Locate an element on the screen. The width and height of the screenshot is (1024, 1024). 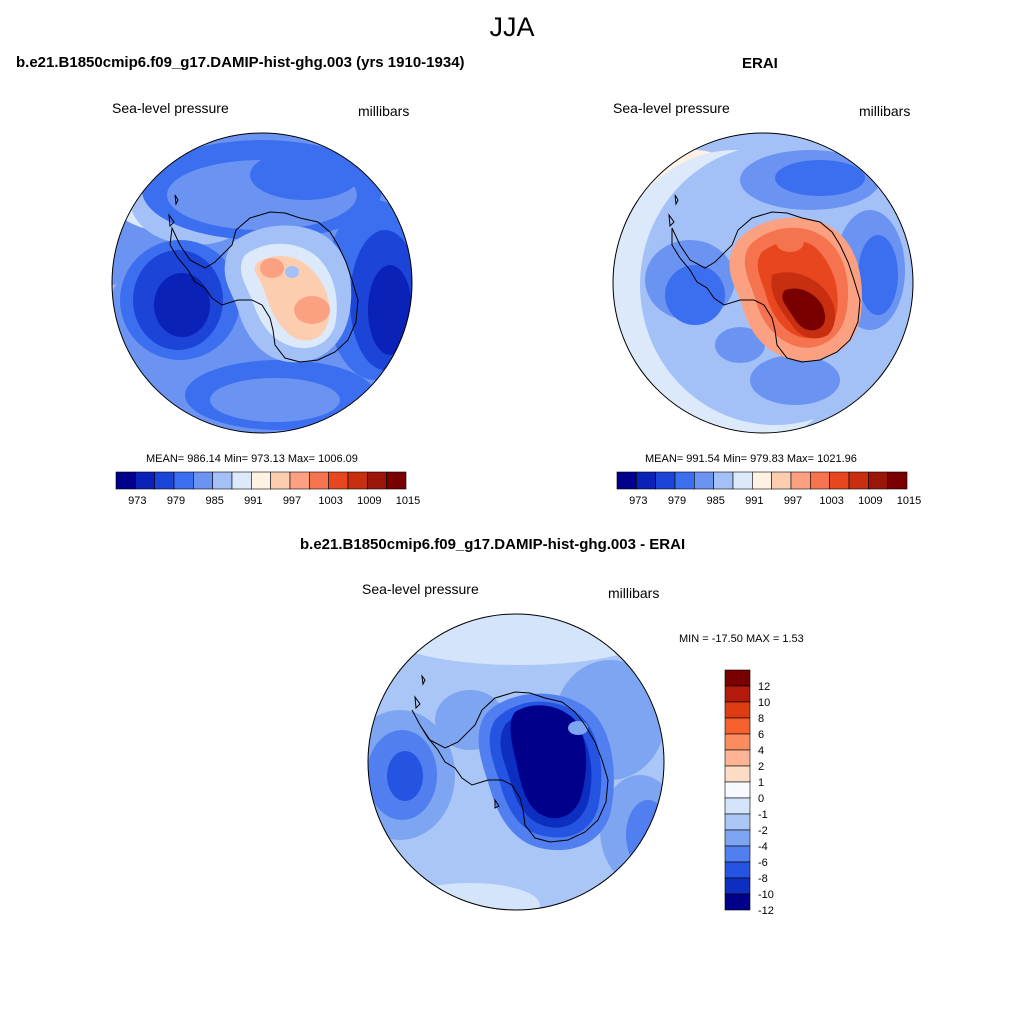
map-erai is located at coordinates (763, 283).